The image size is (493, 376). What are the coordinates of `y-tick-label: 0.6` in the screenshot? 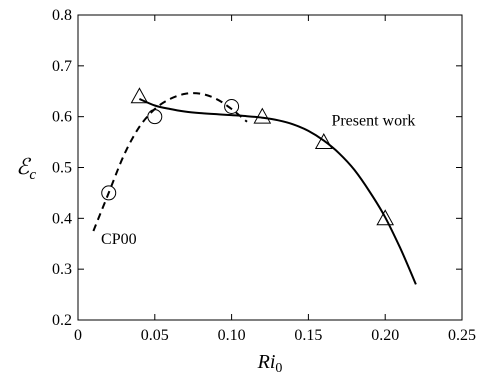 It's located at (62, 117).